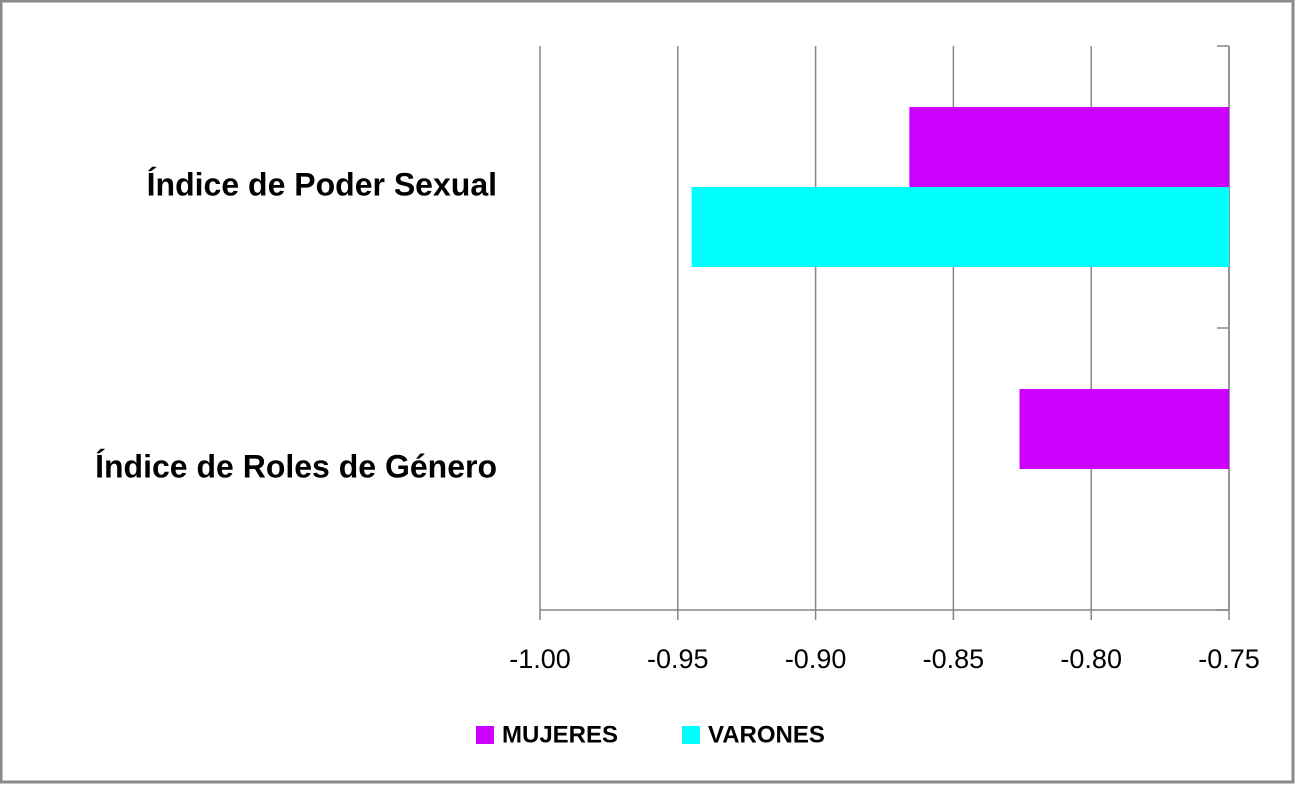  What do you see at coordinates (560, 734) in the screenshot?
I see `legend-label: MUJERES` at bounding box center [560, 734].